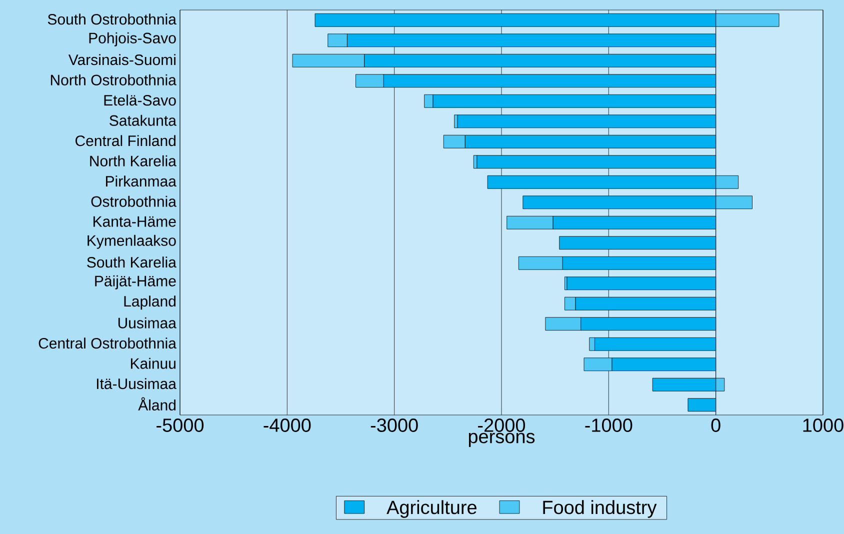  Describe the element at coordinates (136, 384) in the screenshot. I see `y-tick-label: Itä-Uusimaa` at that location.